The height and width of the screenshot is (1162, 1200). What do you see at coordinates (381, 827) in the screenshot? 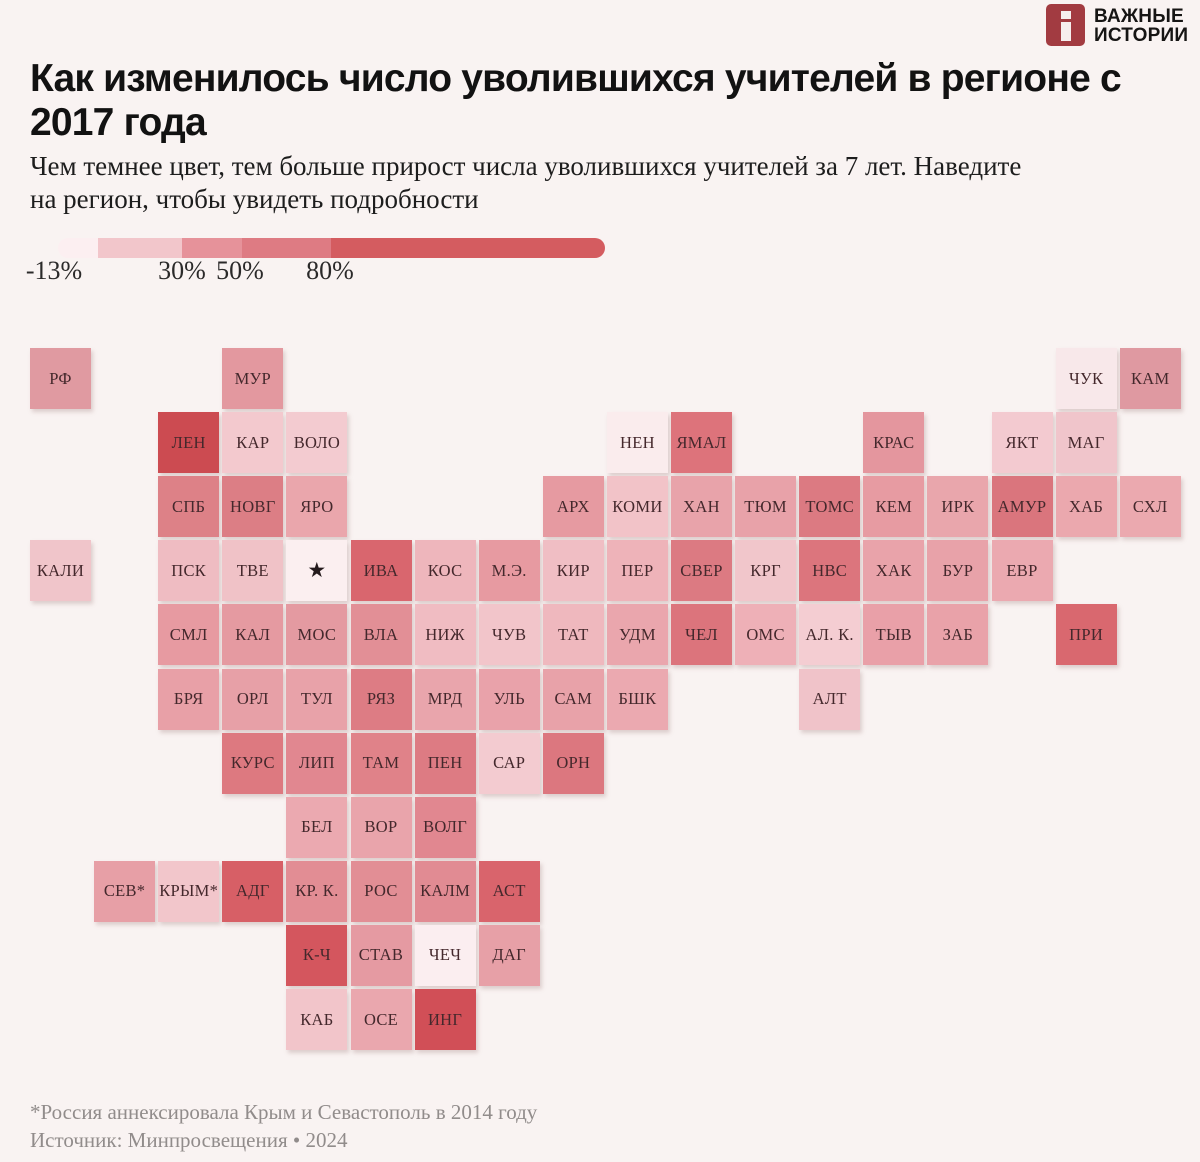
I see `region-tile: ВОР` at bounding box center [381, 827].